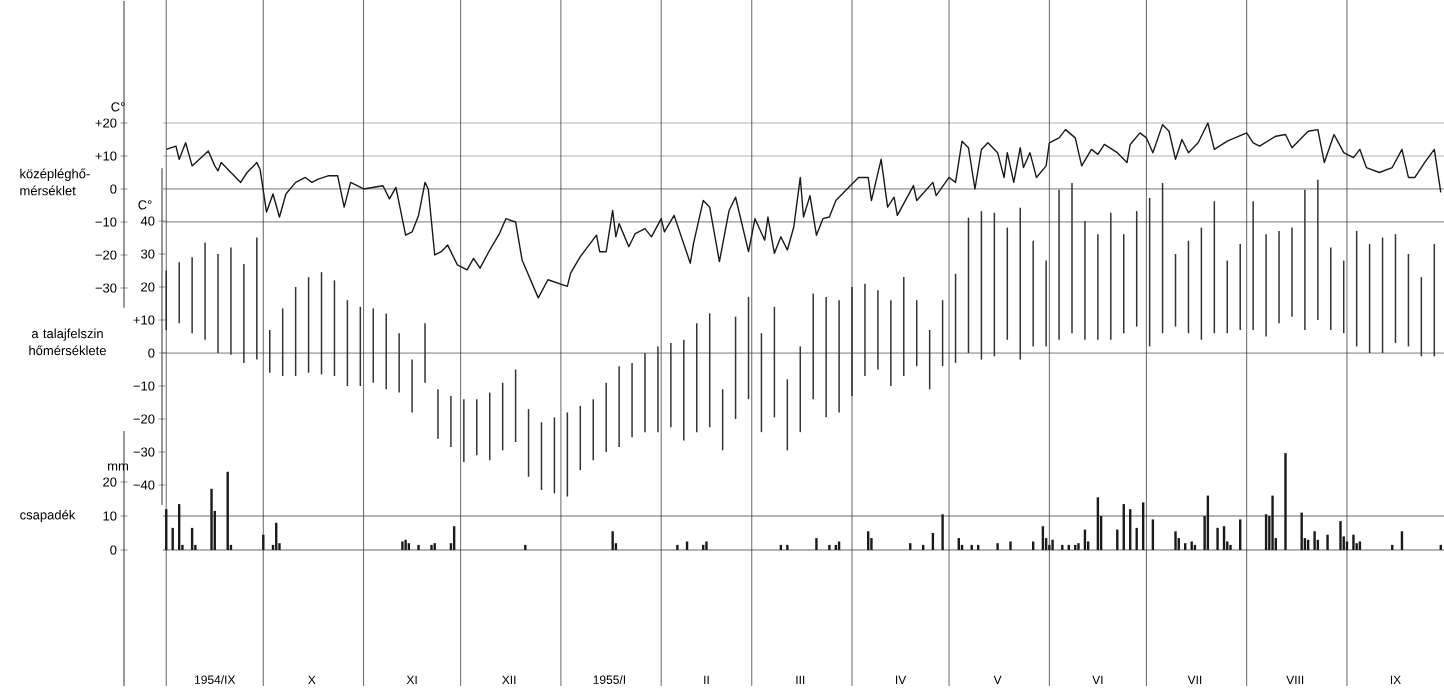 This screenshot has height=695, width=1444. I want to click on y-axis-title: a talajfelszin hőmérséklete, so click(67, 342).